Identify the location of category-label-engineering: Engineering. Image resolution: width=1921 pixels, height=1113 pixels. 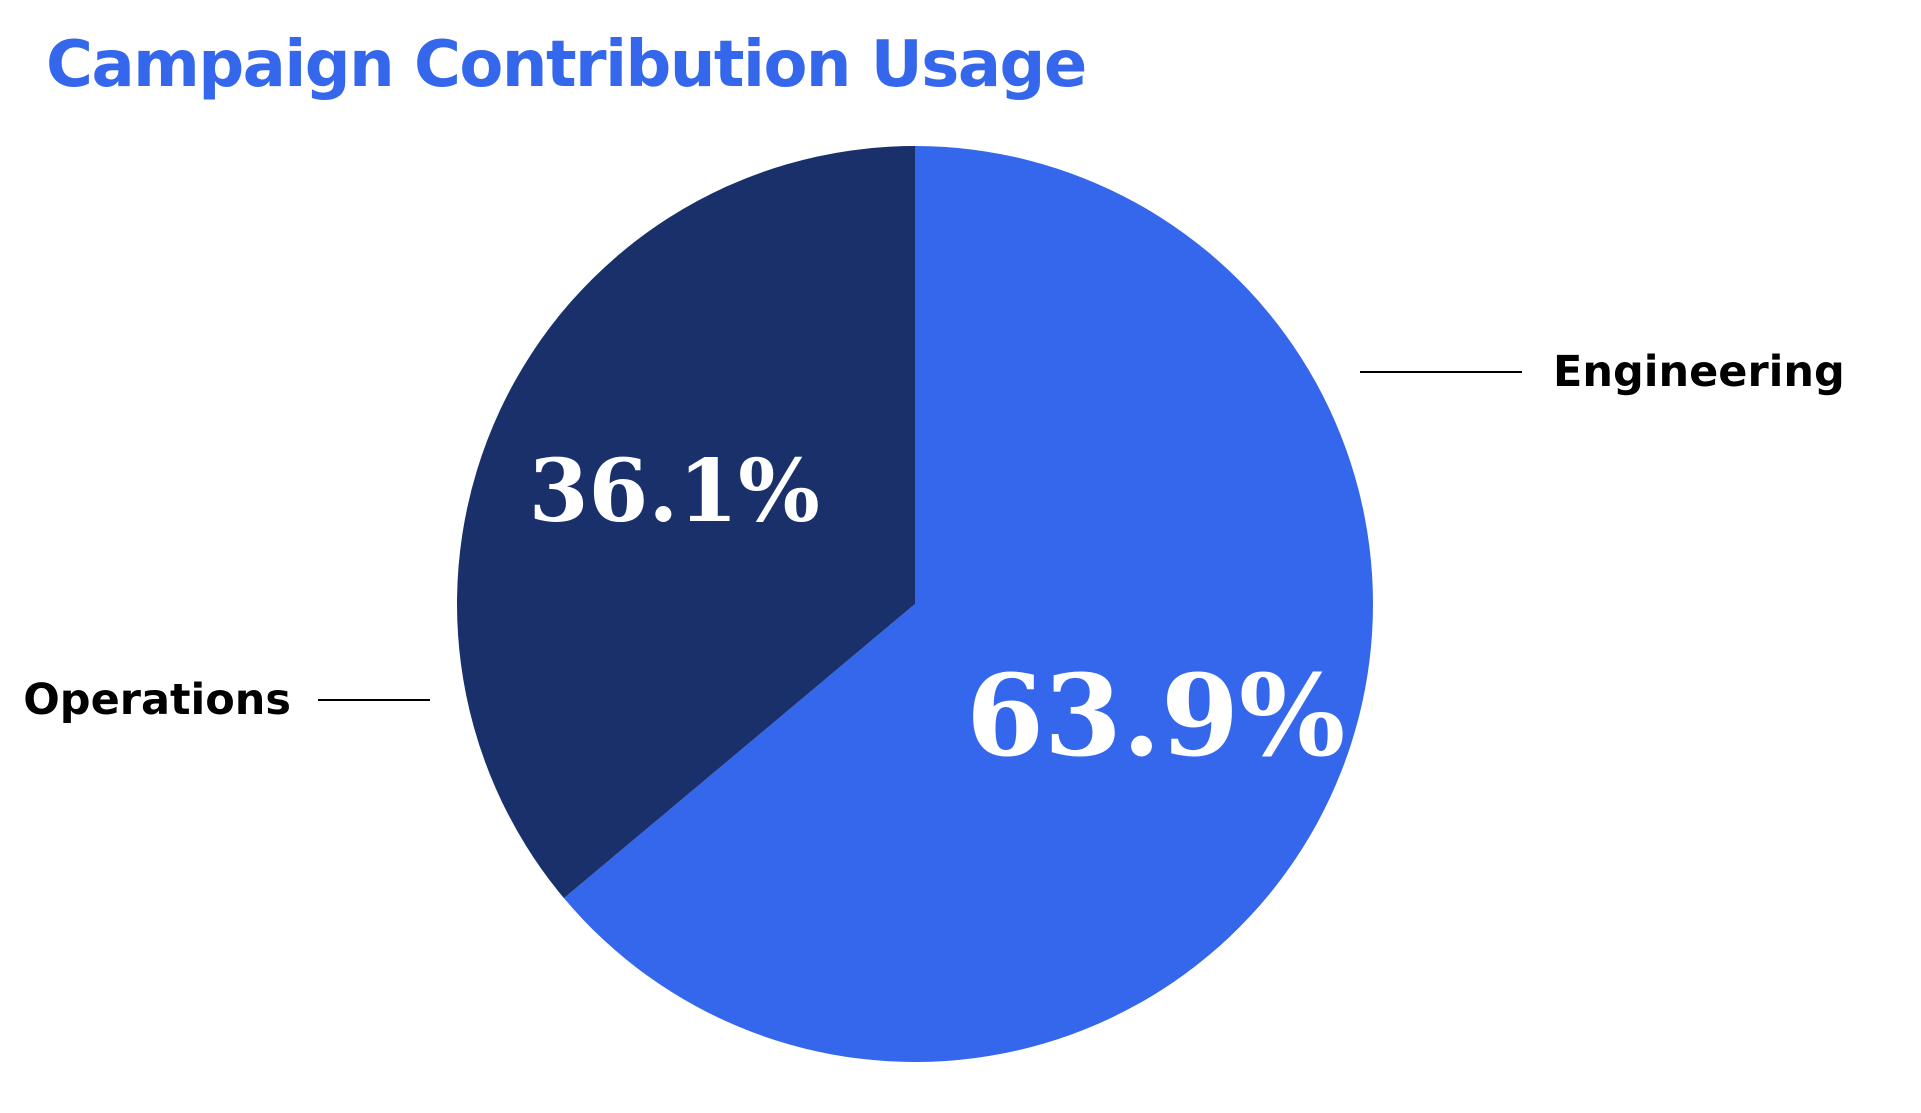
(1699, 372).